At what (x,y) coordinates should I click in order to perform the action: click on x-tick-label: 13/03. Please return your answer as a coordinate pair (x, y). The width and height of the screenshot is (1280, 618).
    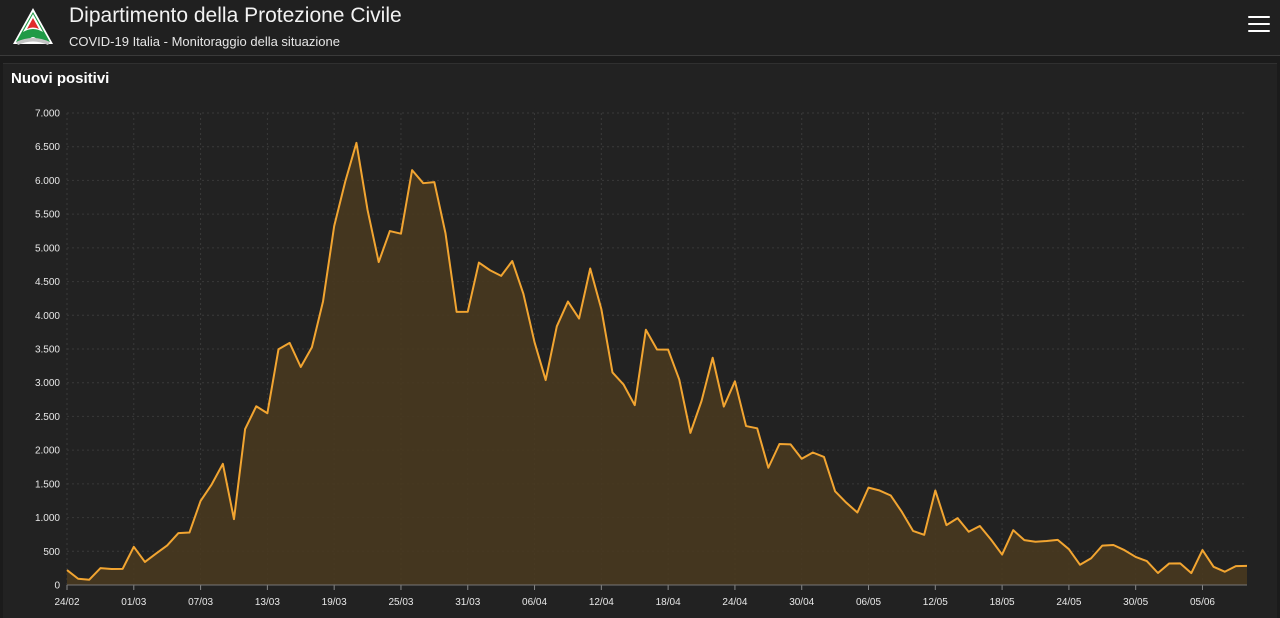
    Looking at the image, I should click on (267, 602).